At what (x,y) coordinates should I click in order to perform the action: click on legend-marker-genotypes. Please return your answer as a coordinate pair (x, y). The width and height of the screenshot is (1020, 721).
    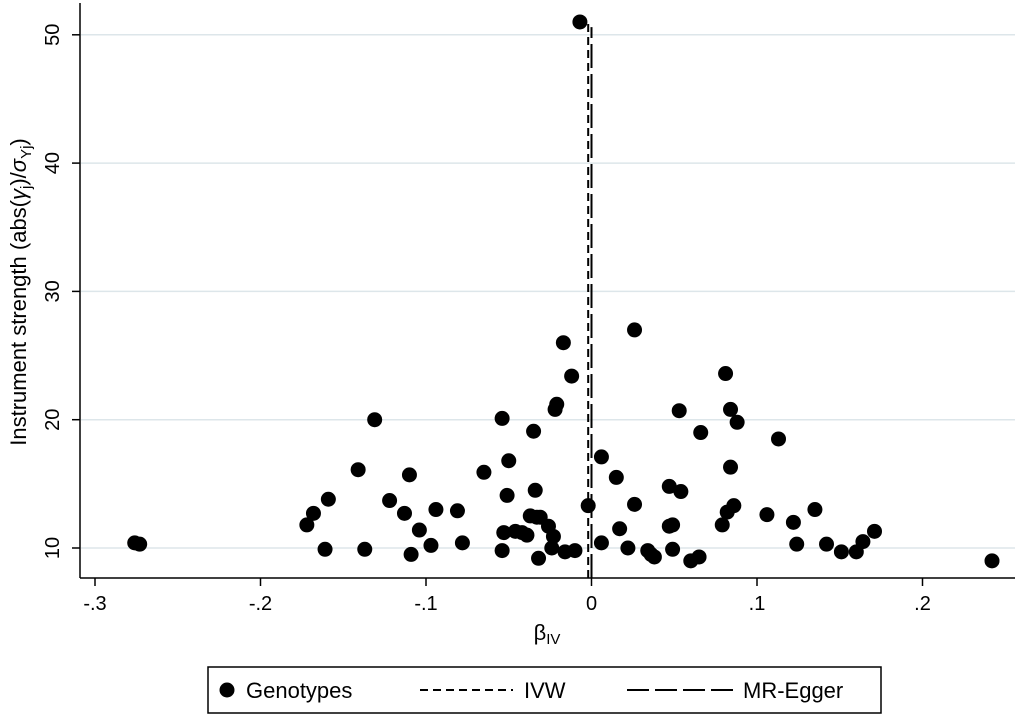
    Looking at the image, I should click on (227, 690).